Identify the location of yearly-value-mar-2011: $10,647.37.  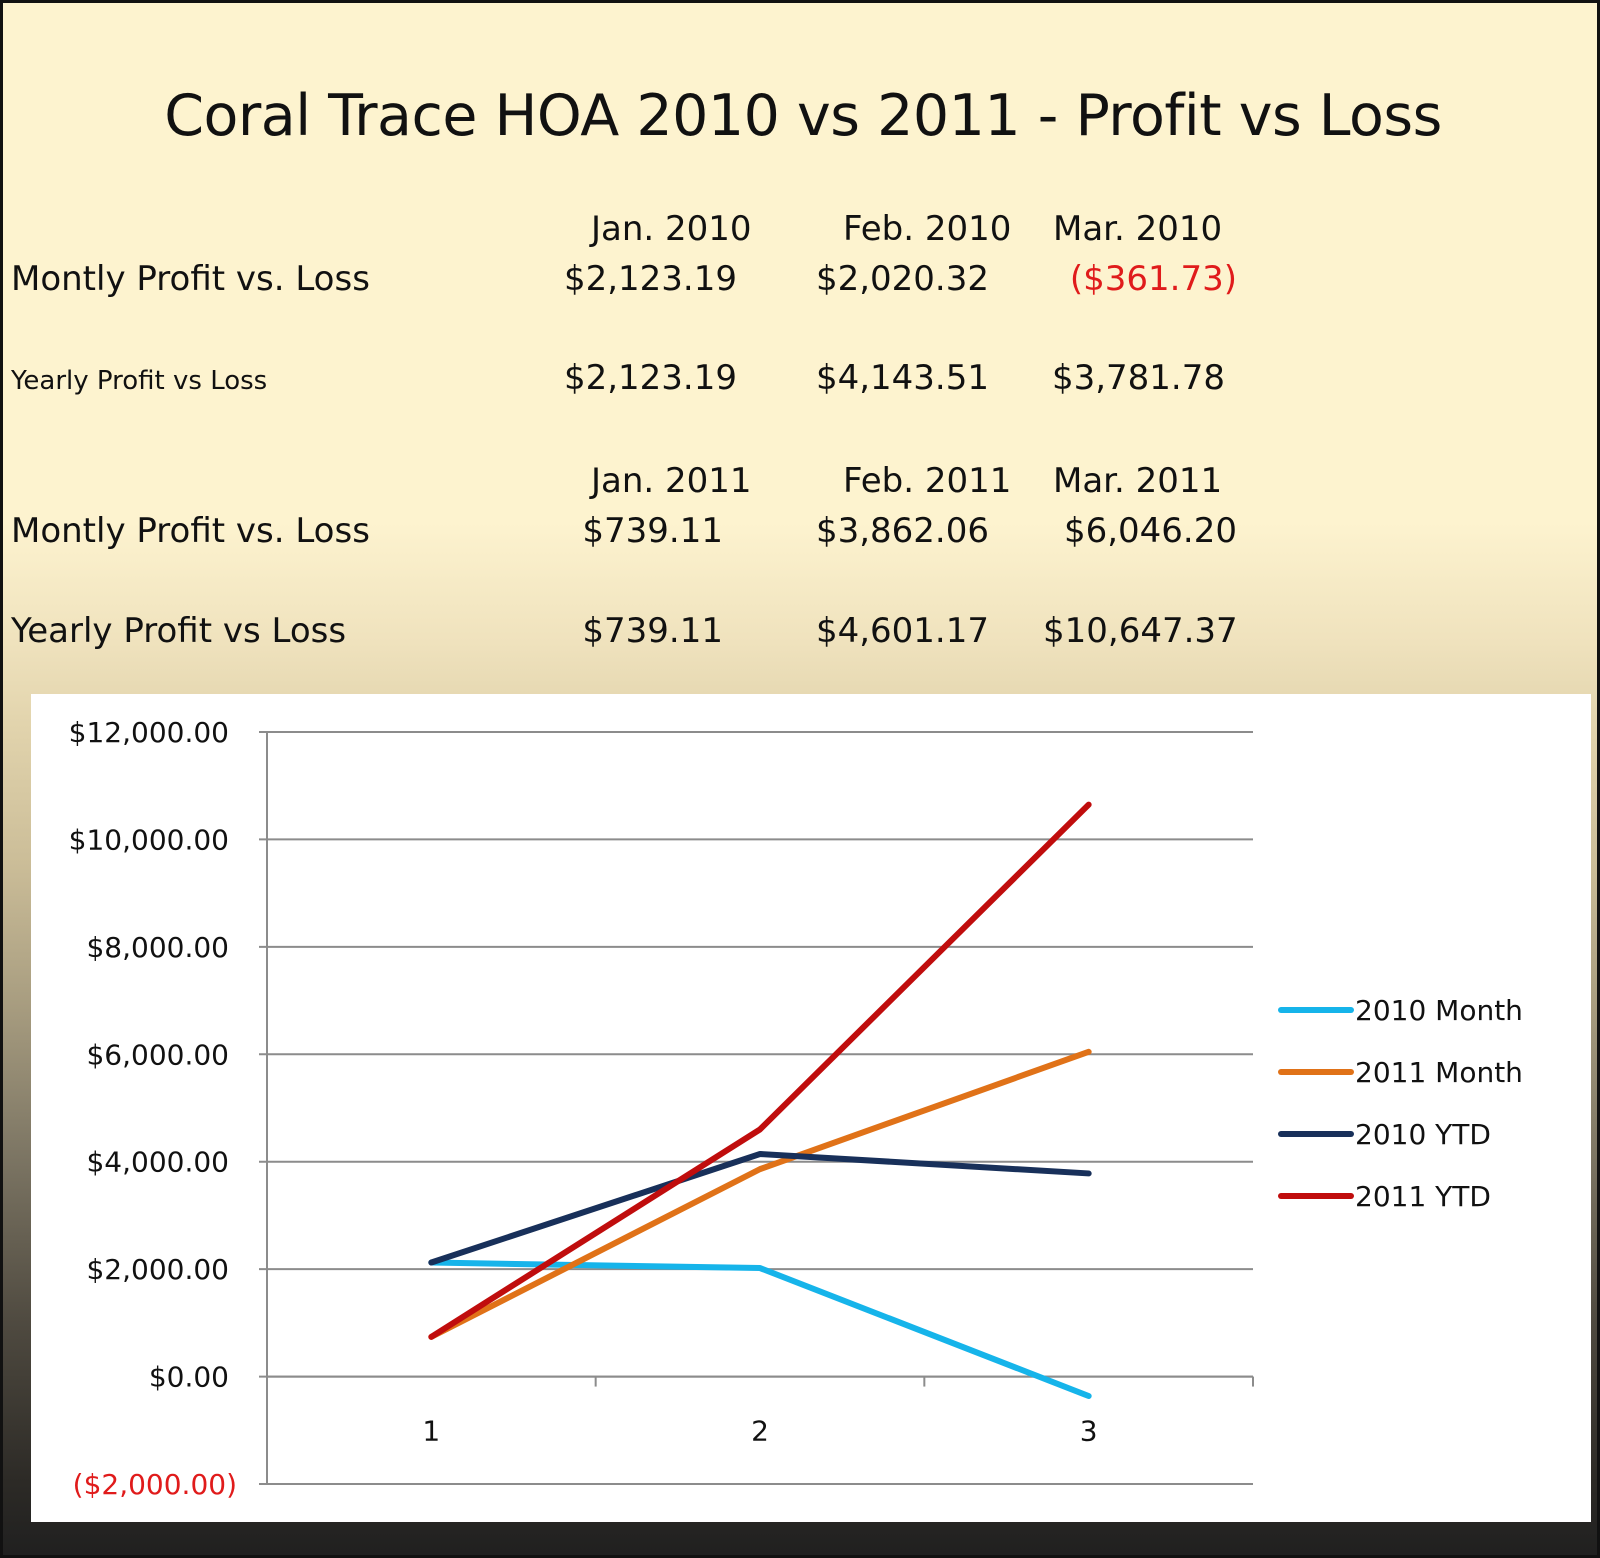
(1140, 631).